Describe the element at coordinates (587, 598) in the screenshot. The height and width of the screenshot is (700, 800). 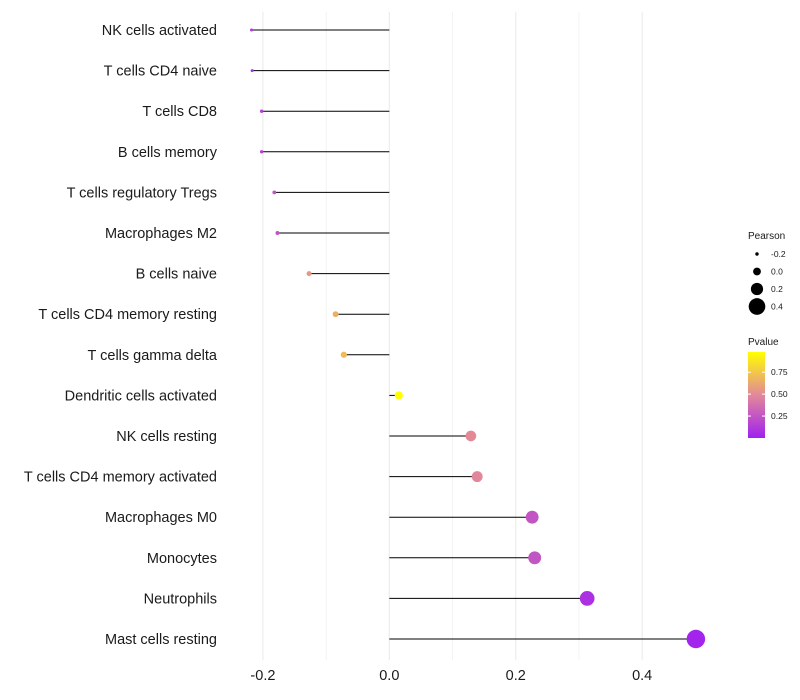
I see `point-neutrophils` at that location.